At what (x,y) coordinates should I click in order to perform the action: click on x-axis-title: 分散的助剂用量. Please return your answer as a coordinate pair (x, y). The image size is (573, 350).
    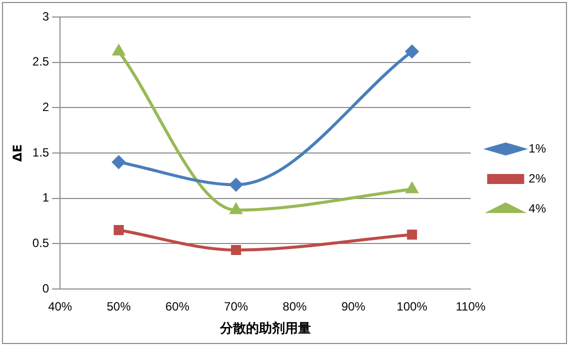
    Looking at the image, I should click on (264, 328).